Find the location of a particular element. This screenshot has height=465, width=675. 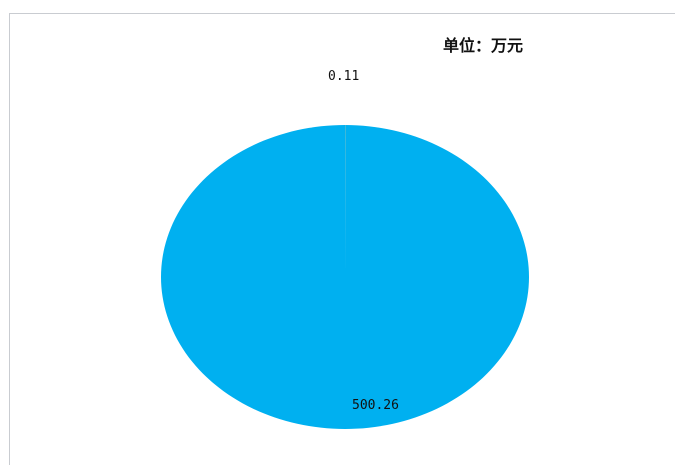

unit-label: 单位：万元 is located at coordinates (483, 45).